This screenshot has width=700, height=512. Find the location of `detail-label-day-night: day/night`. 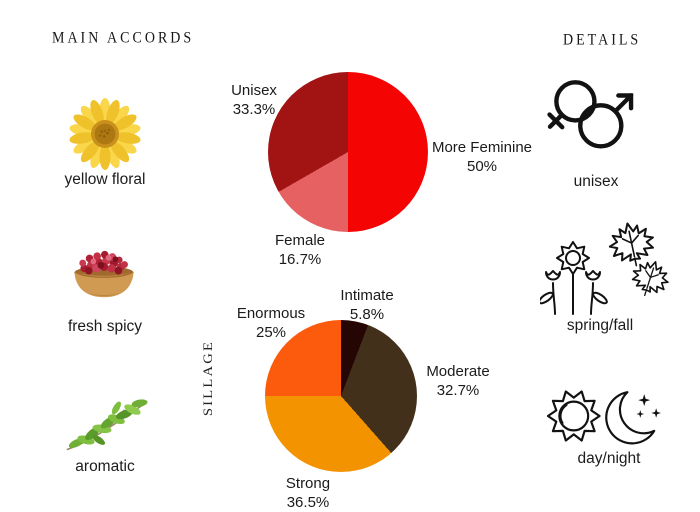

detail-label-day-night: day/night is located at coordinates (609, 458).